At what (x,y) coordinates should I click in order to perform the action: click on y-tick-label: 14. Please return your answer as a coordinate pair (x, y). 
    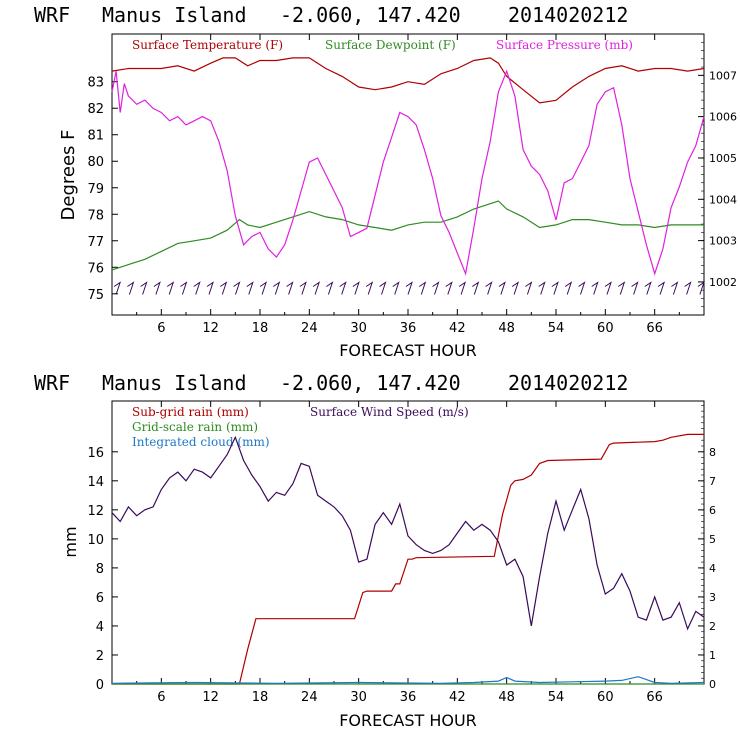
    Looking at the image, I should click on (95, 482).